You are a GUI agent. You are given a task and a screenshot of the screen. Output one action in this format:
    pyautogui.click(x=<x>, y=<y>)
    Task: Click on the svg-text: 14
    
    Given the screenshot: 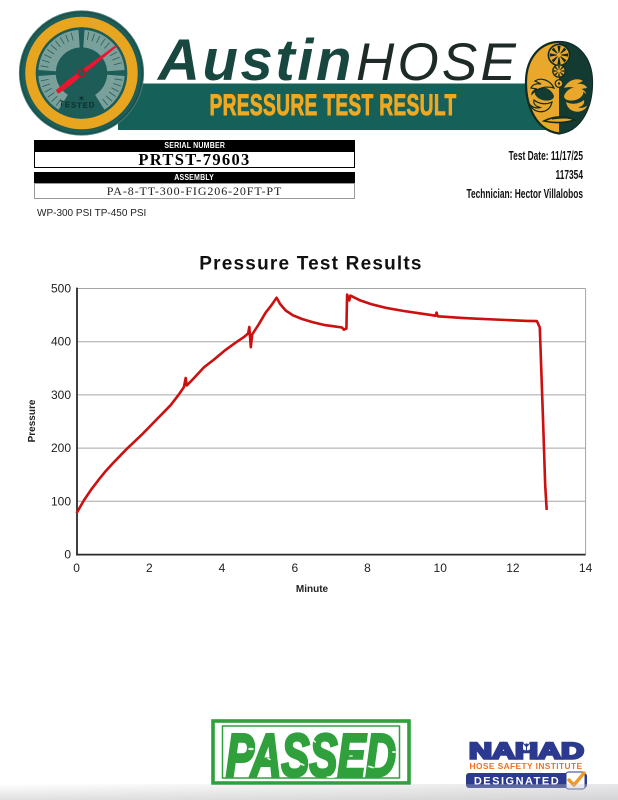 What is the action you would take?
    pyautogui.click(x=586, y=568)
    